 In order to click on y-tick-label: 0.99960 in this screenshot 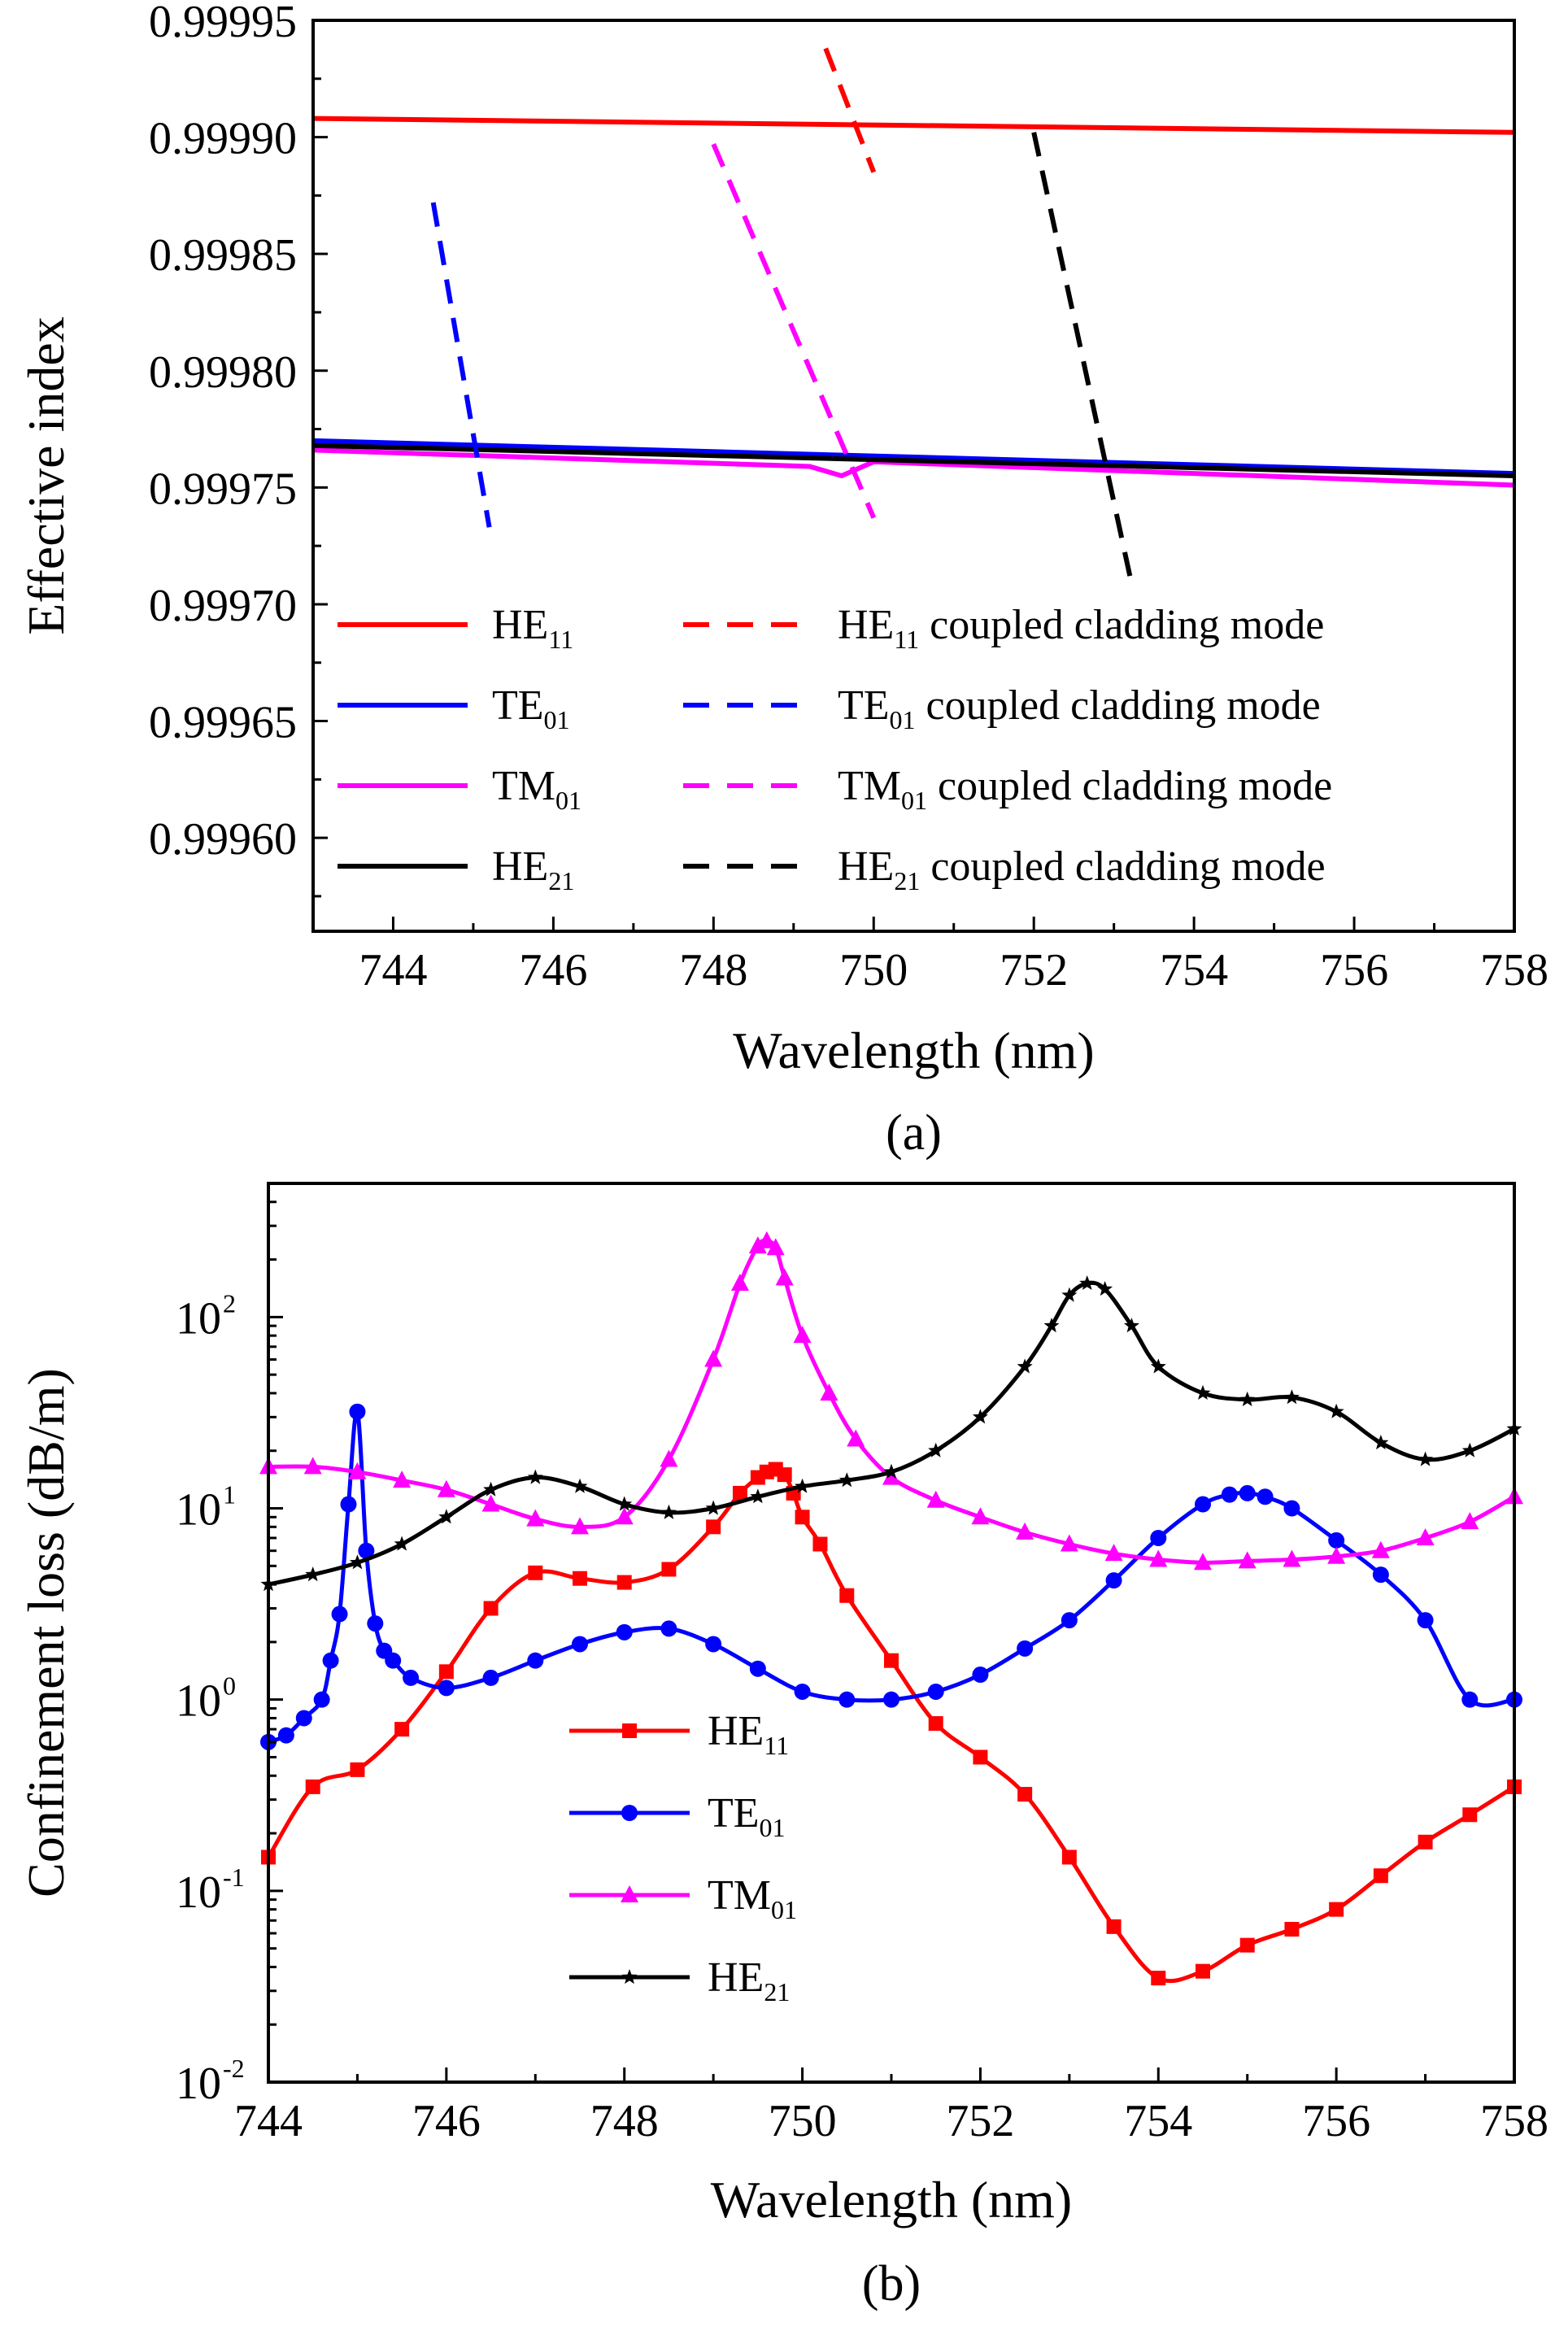, I will do `click(223, 840)`.